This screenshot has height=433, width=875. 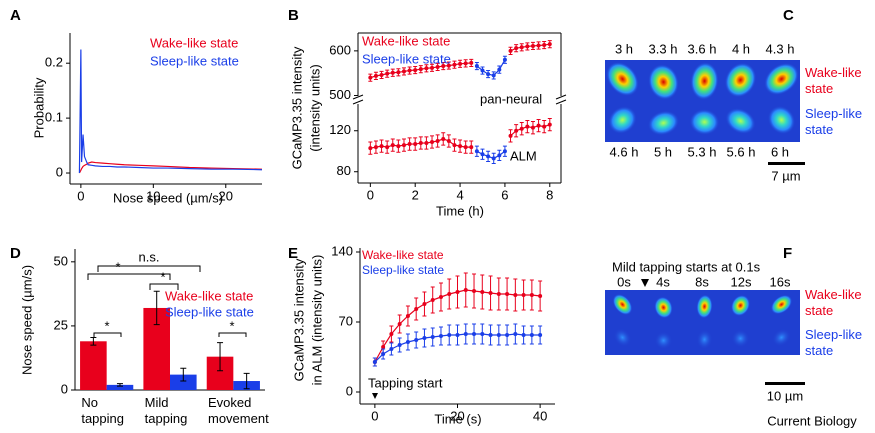 What do you see at coordinates (158, 402) in the screenshot?
I see `text-line: Mild` at bounding box center [158, 402].